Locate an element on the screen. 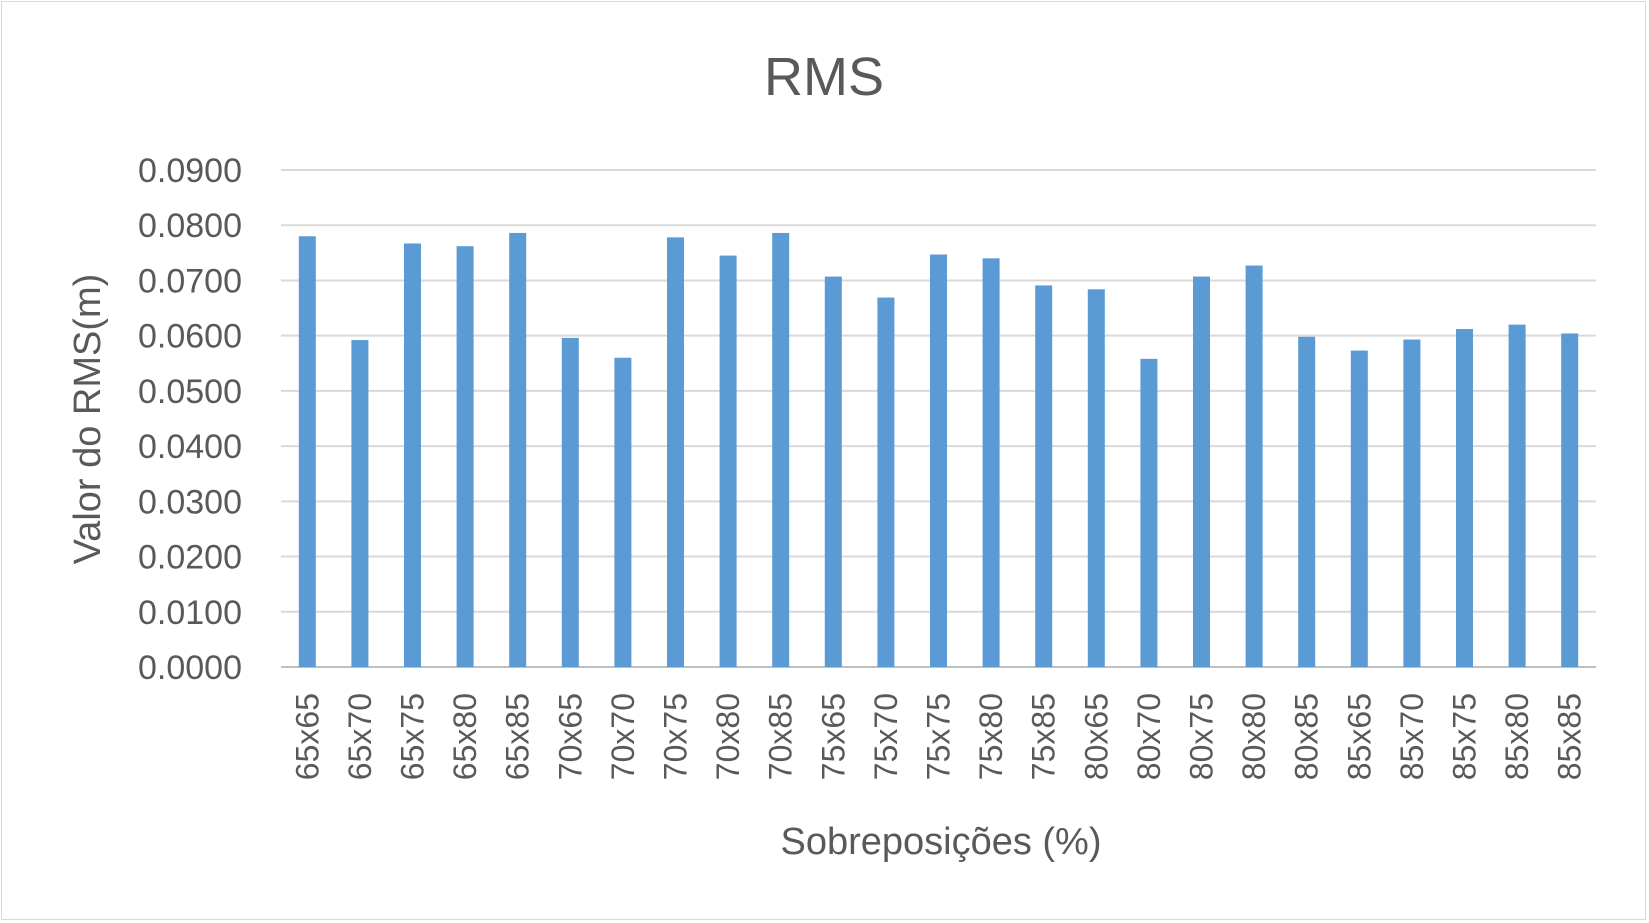  x-tick-label: 70x85 is located at coordinates (781, 736).